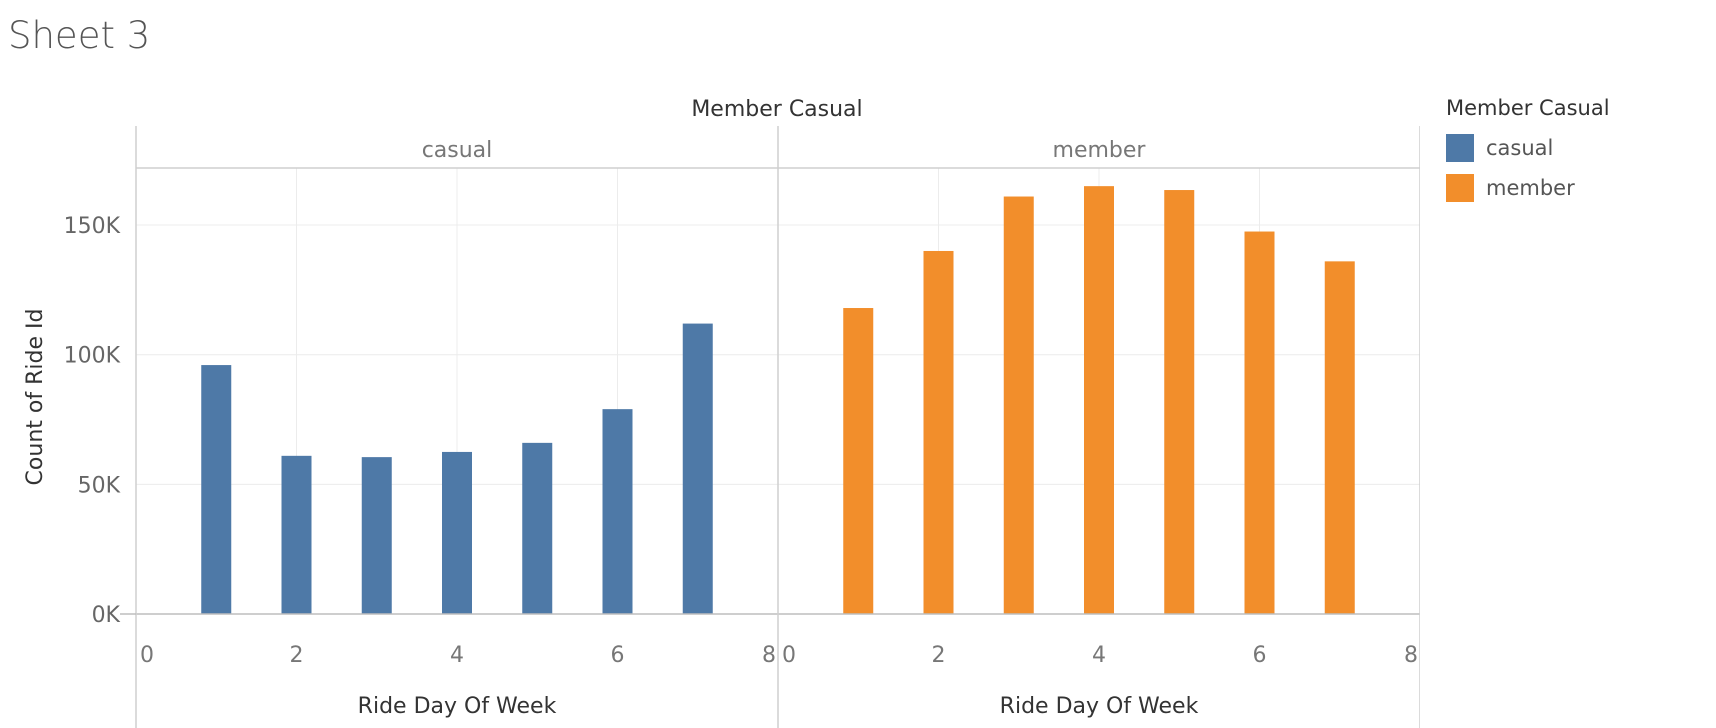 This screenshot has width=1716, height=728. Describe the element at coordinates (1100, 150) in the screenshot. I see `panel-header-member: member` at that location.